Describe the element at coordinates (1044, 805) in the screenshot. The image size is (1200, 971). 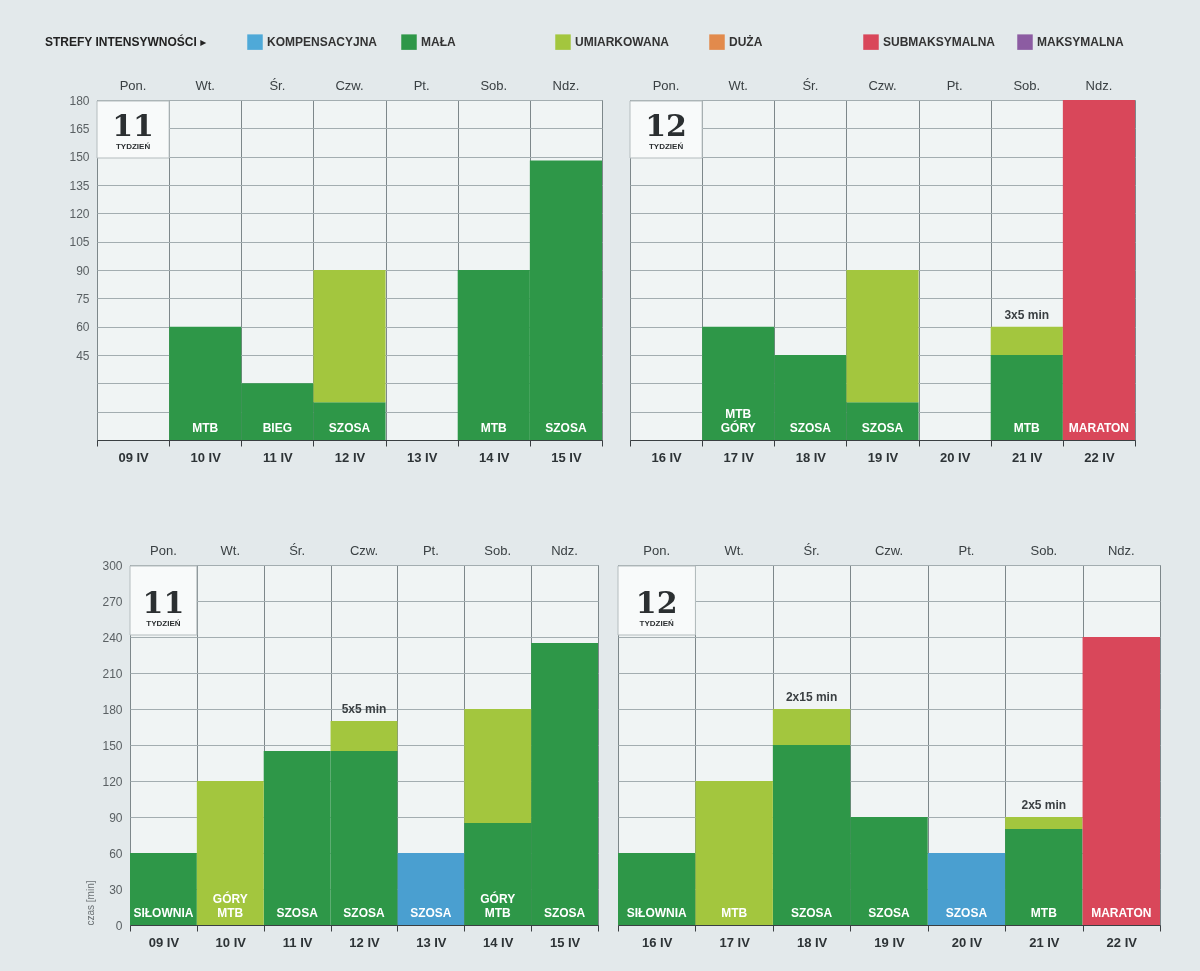
I see `annotation: 2x5 min` at that location.